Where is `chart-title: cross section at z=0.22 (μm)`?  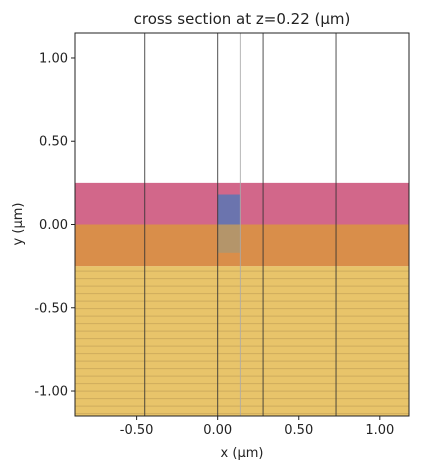
chart-title: cross section at z=0.22 (μm) is located at coordinates (242, 19).